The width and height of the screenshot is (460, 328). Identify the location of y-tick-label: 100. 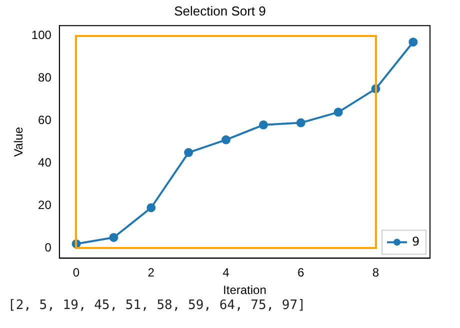
(41, 35).